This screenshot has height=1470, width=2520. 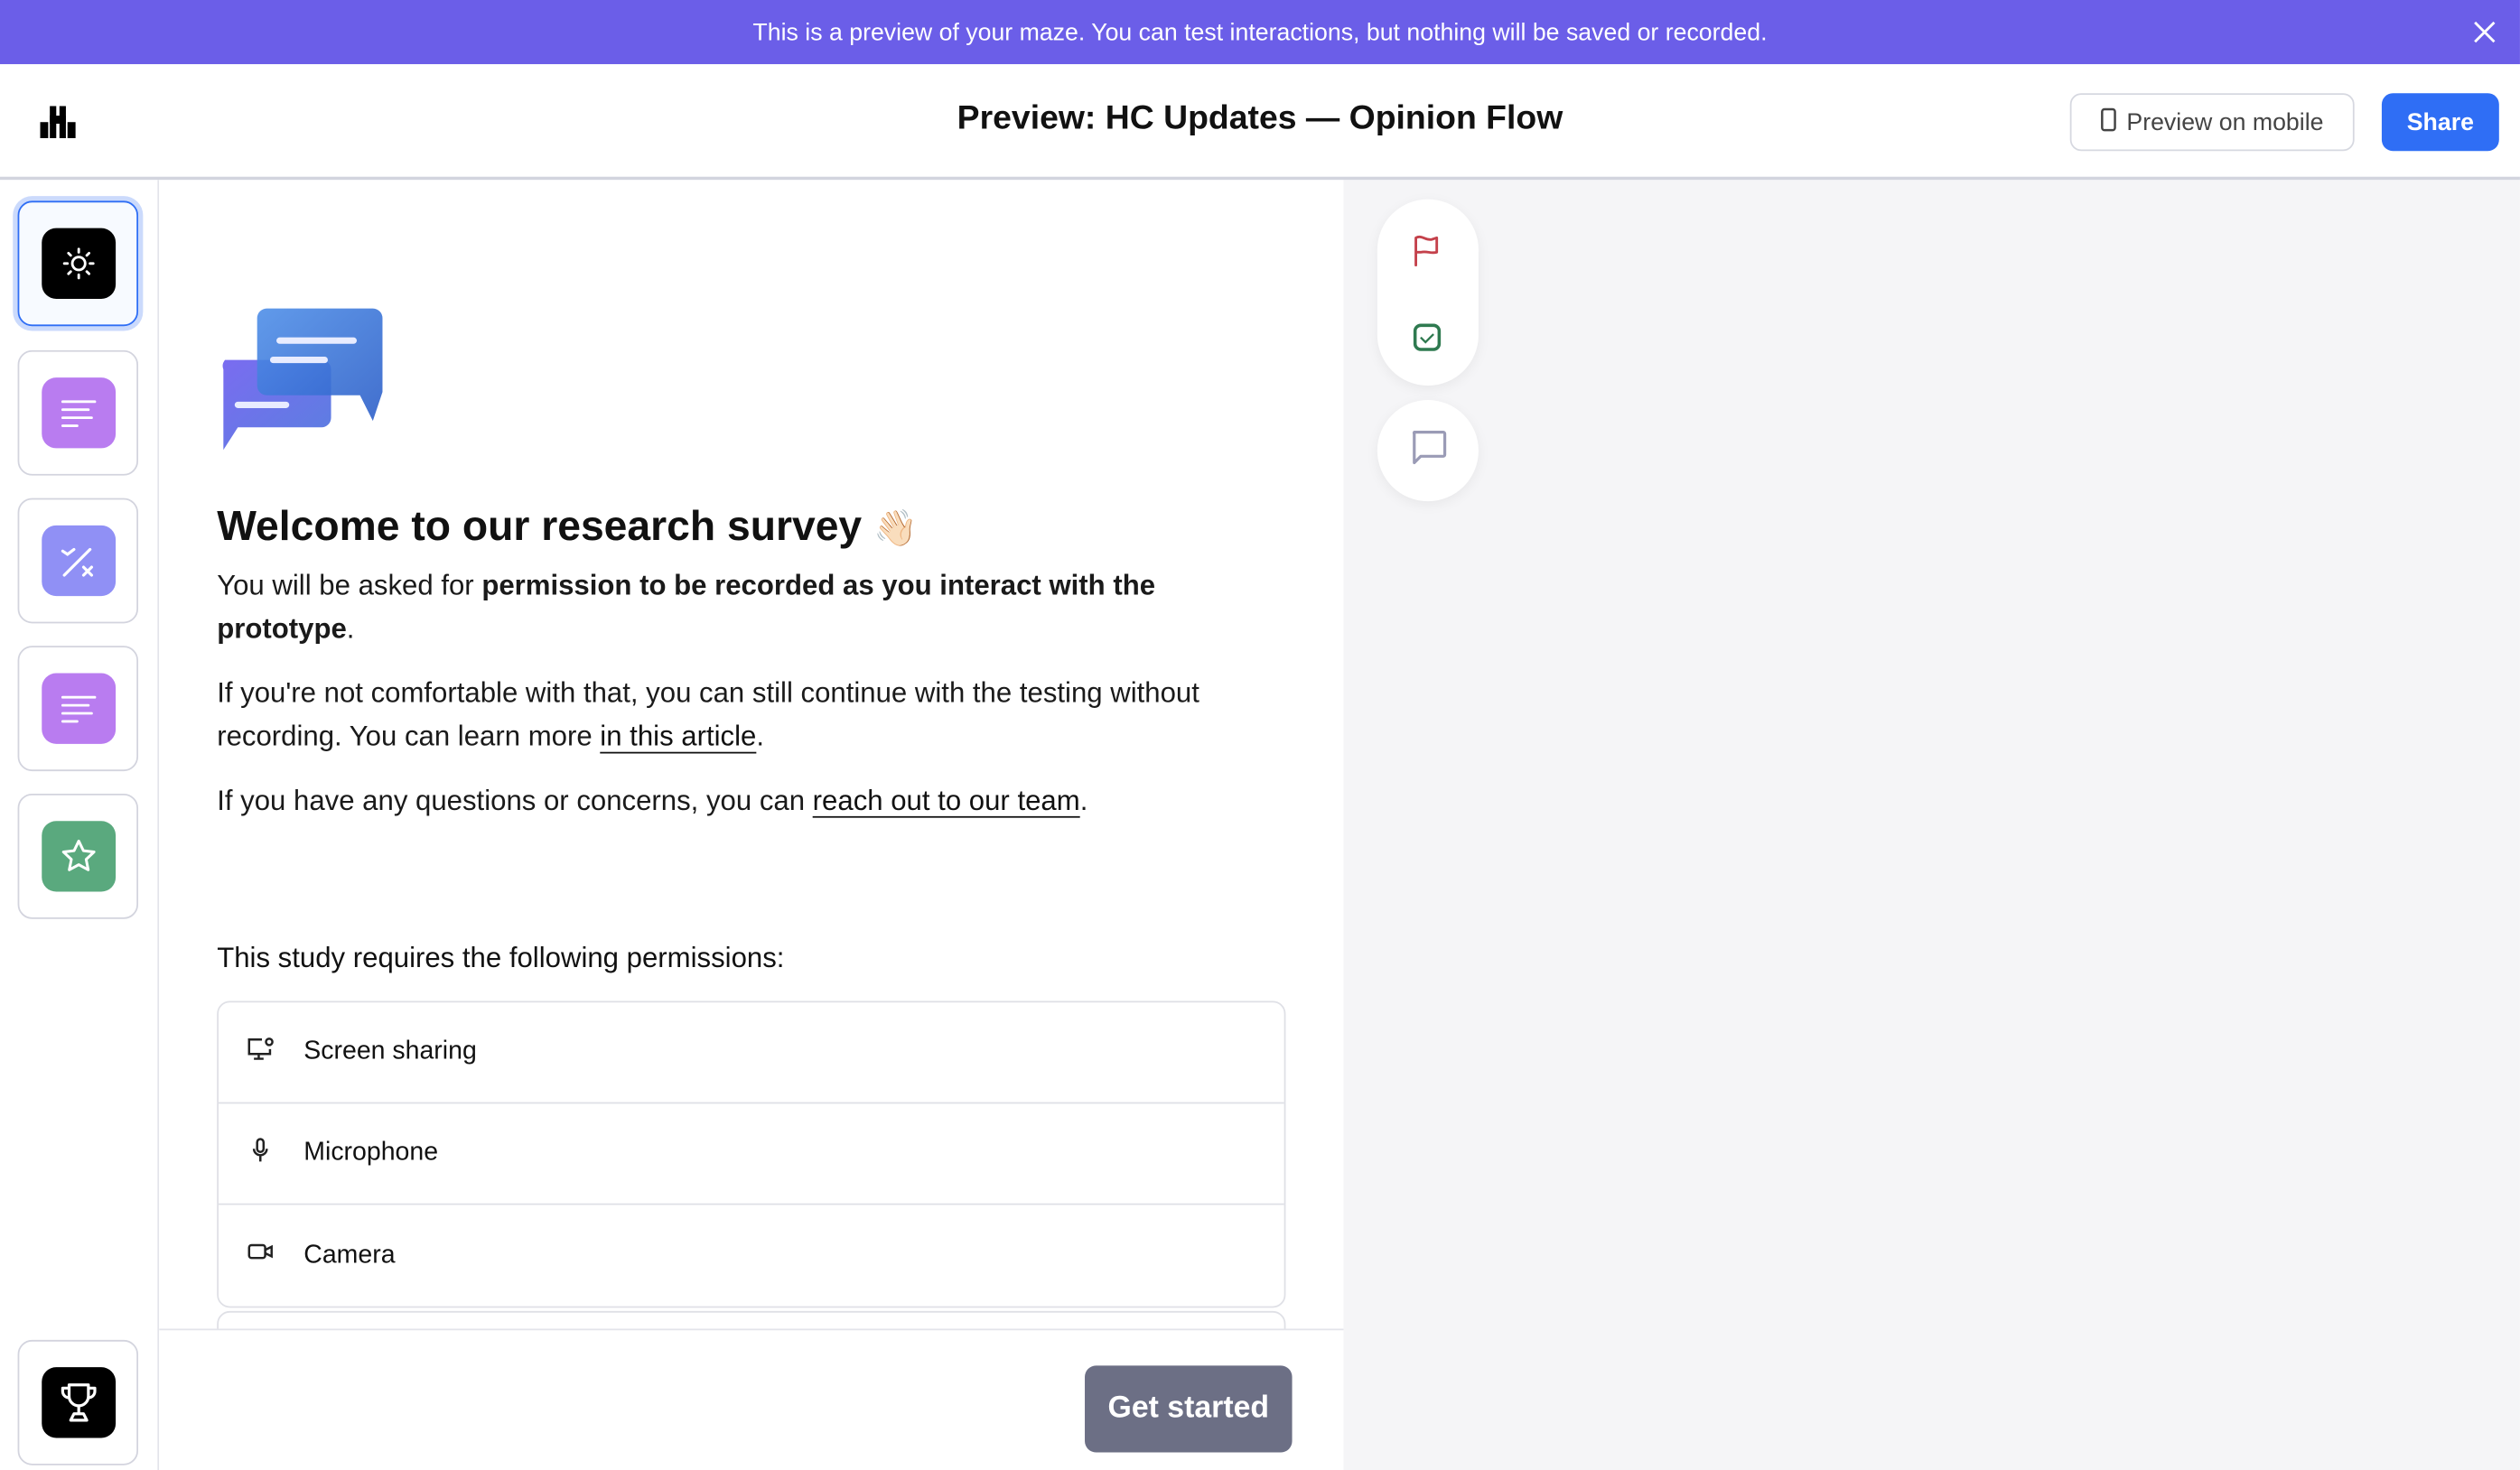 I want to click on maze-logo-icon, so click(x=59, y=126).